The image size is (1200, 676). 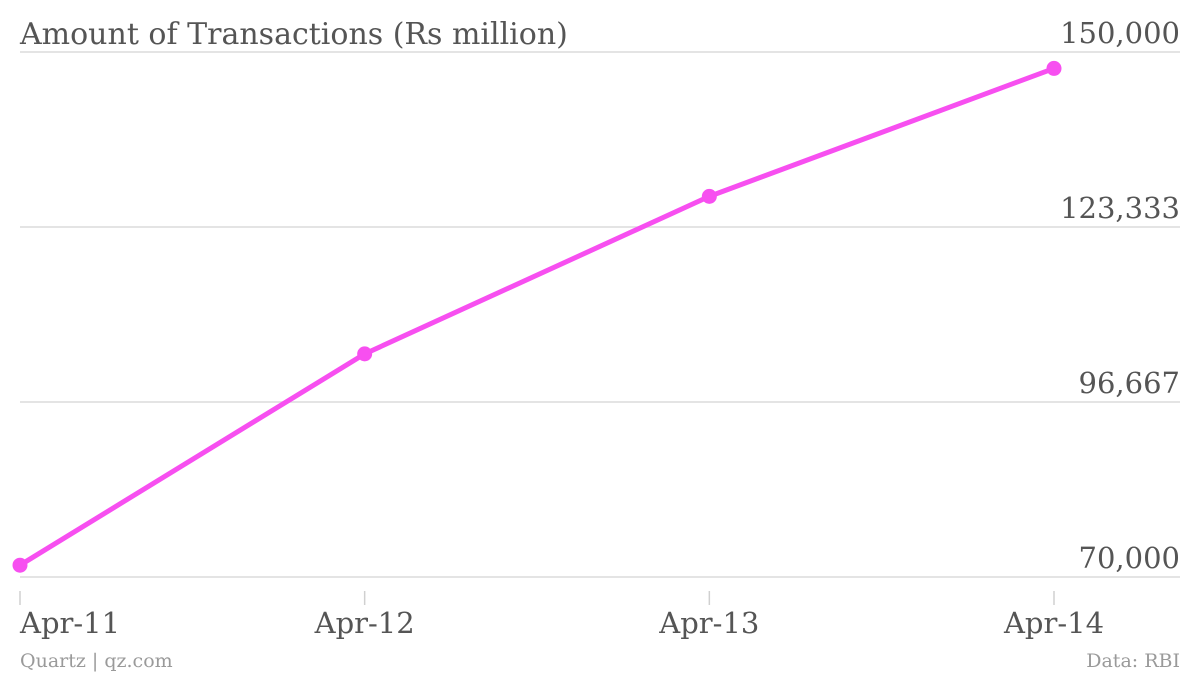 I want to click on footer-credit: Quartz | qz.com, so click(x=96, y=661).